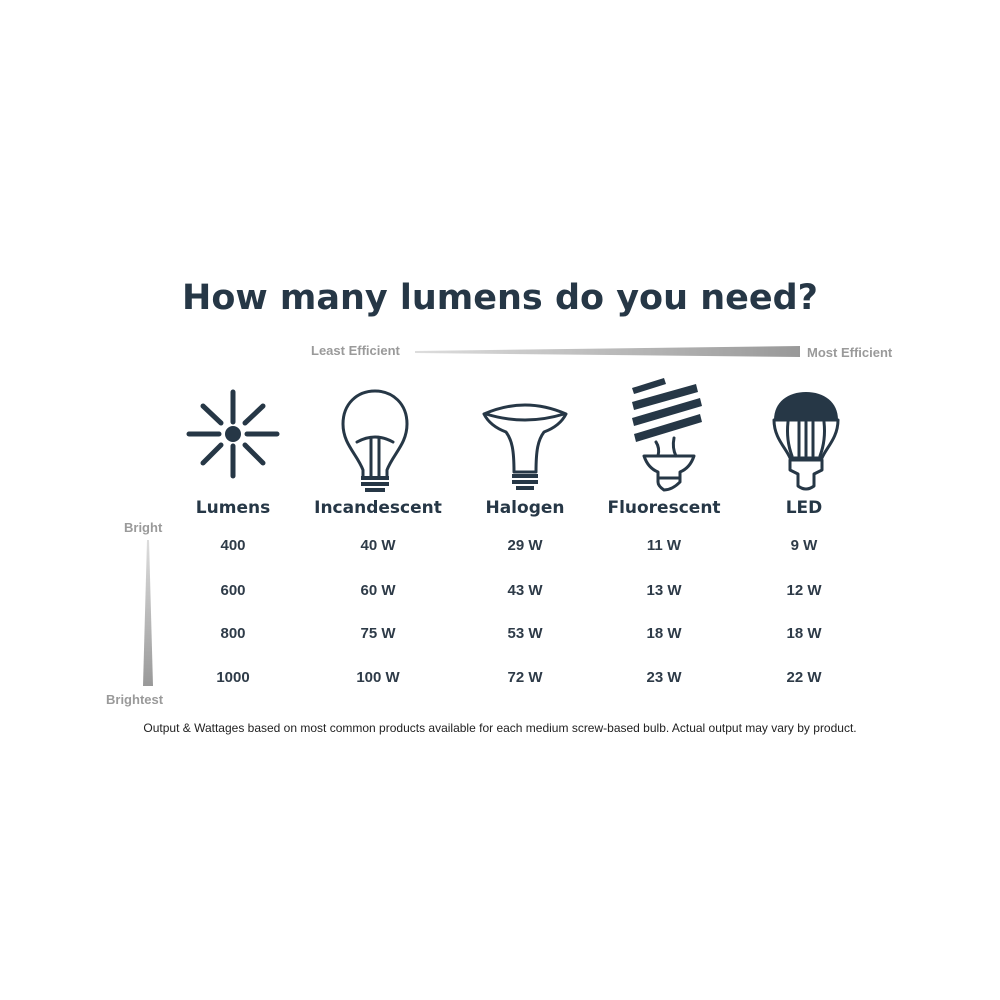 Image resolution: width=1000 pixels, height=1000 pixels. I want to click on brightness-gradient-bar, so click(148, 613).